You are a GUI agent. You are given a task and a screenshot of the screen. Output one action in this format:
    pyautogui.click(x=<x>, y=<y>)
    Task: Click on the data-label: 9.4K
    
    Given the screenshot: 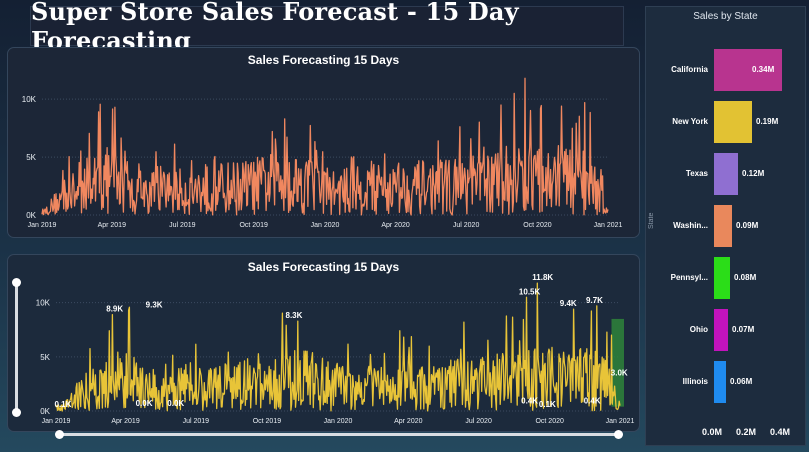 What is the action you would take?
    pyautogui.click(x=568, y=303)
    